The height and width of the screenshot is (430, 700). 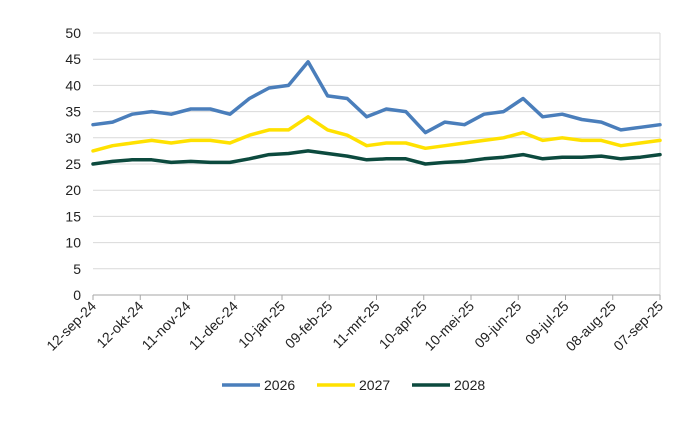 I want to click on y-tick-label: 20, so click(x=73, y=190).